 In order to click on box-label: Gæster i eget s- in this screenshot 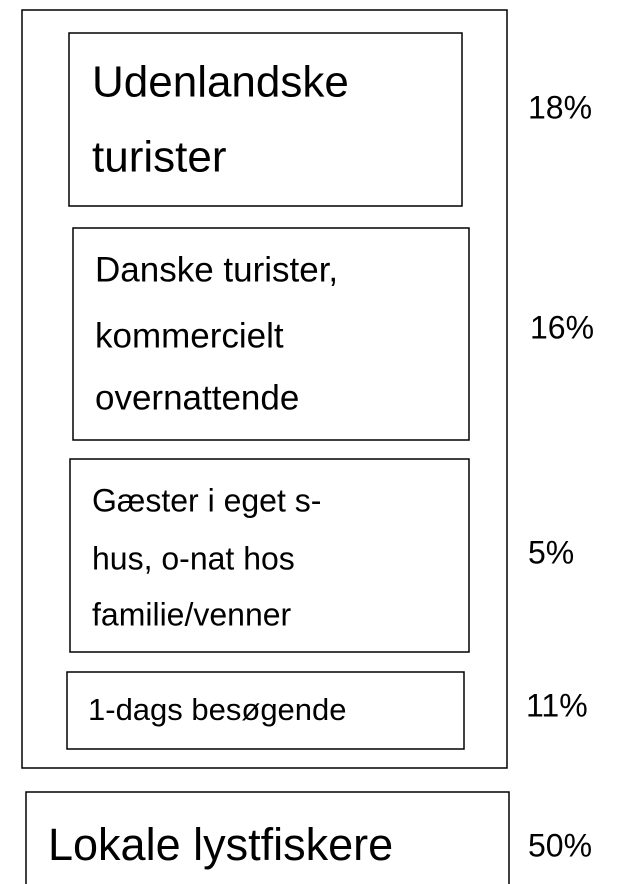, I will do `click(206, 500)`.